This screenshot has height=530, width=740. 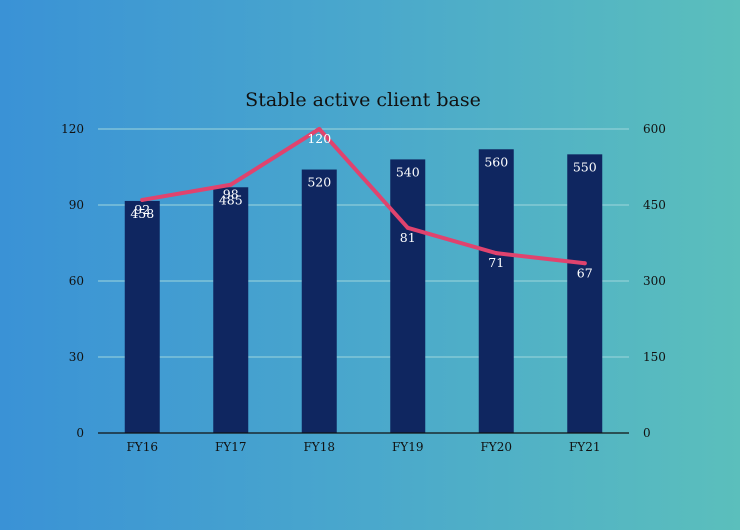 I want to click on left-axis-tick-label: 120, so click(x=72, y=129).